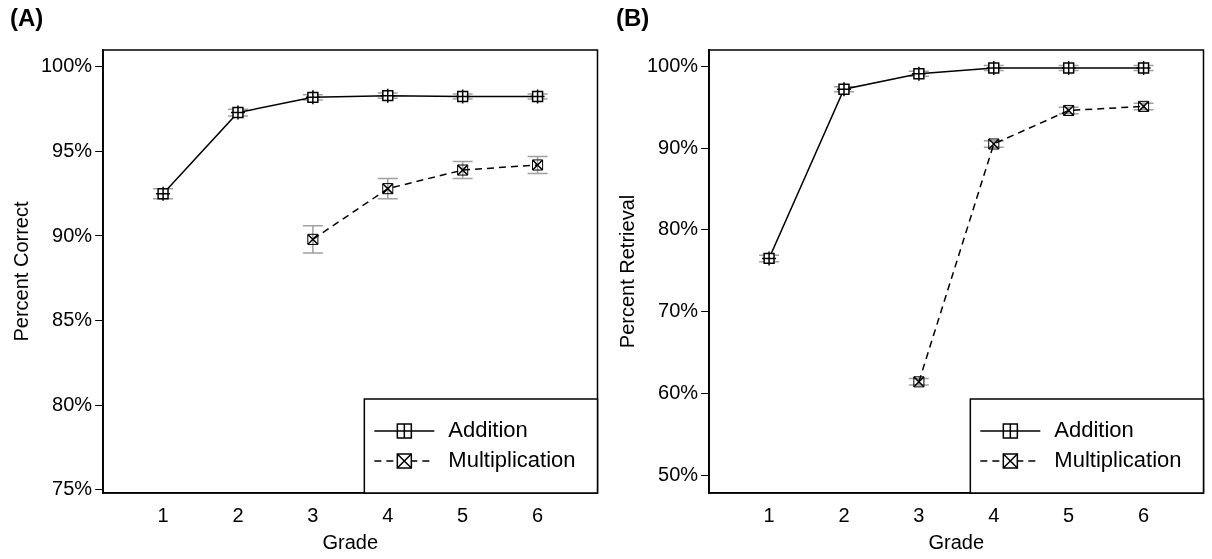 This screenshot has width=1212, height=559. Describe the element at coordinates (27, 18) in the screenshot. I see `chart-title: (A)` at that location.